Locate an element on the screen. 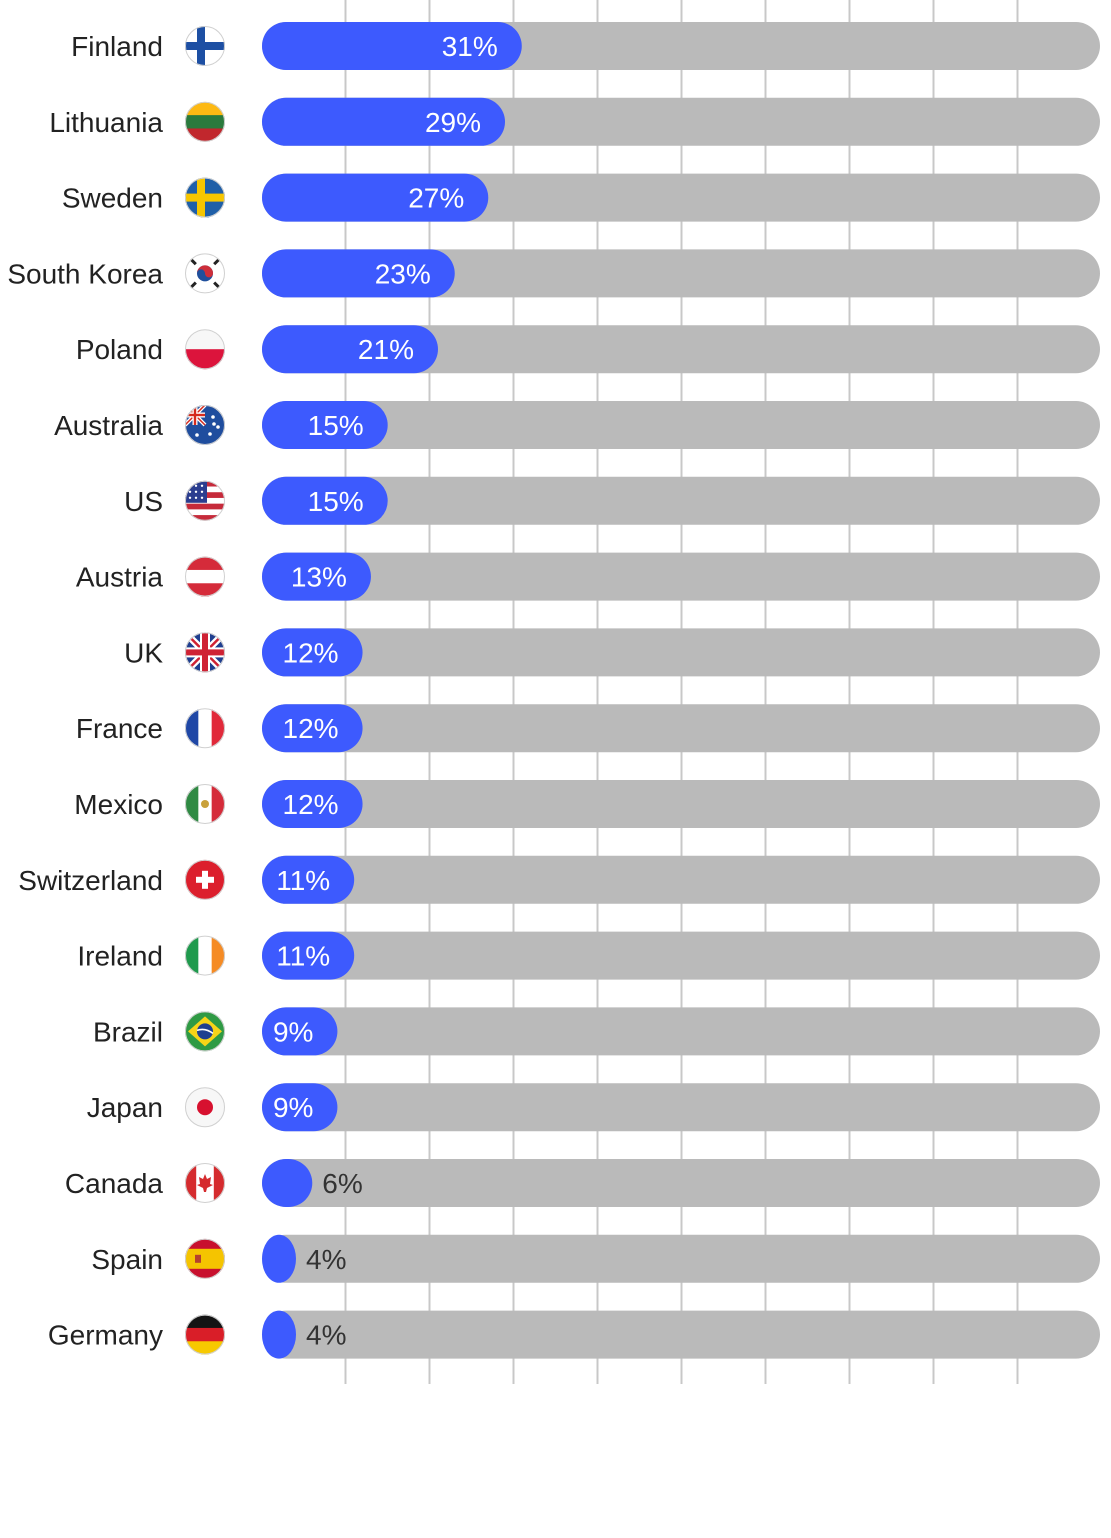 The height and width of the screenshot is (1538, 1111). south-korea-flag-icon is located at coordinates (205, 273).